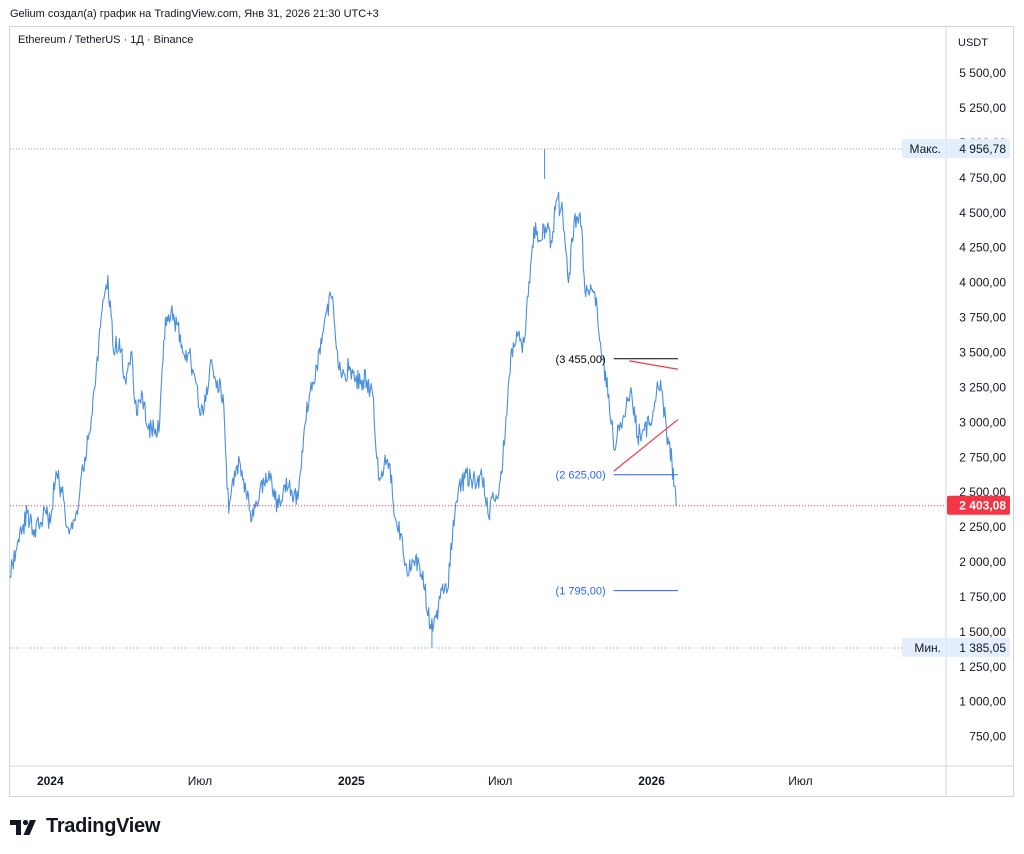  Describe the element at coordinates (982, 597) in the screenshot. I see `y-tick-label: 1 750,00` at that location.